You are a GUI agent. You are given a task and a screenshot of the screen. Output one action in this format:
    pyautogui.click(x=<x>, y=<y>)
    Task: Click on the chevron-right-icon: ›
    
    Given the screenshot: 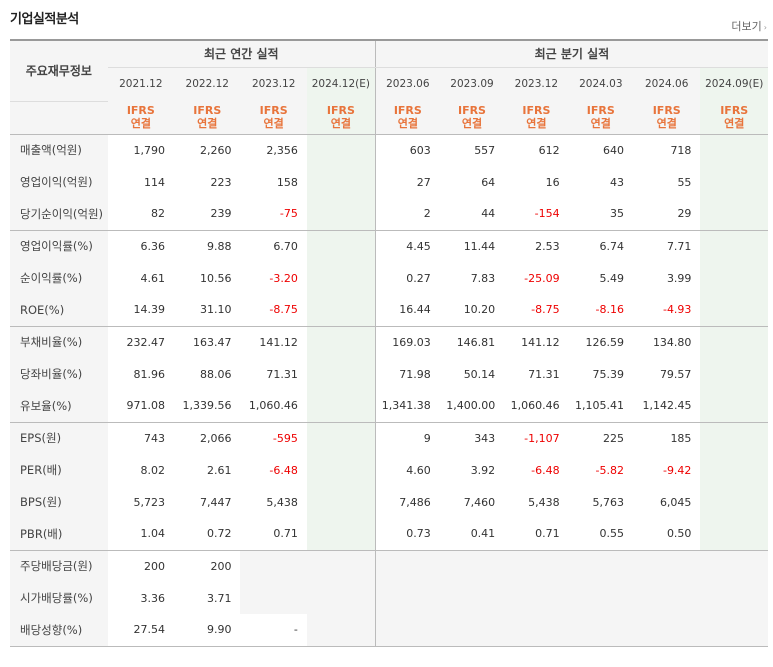 What is the action you would take?
    pyautogui.click(x=765, y=27)
    